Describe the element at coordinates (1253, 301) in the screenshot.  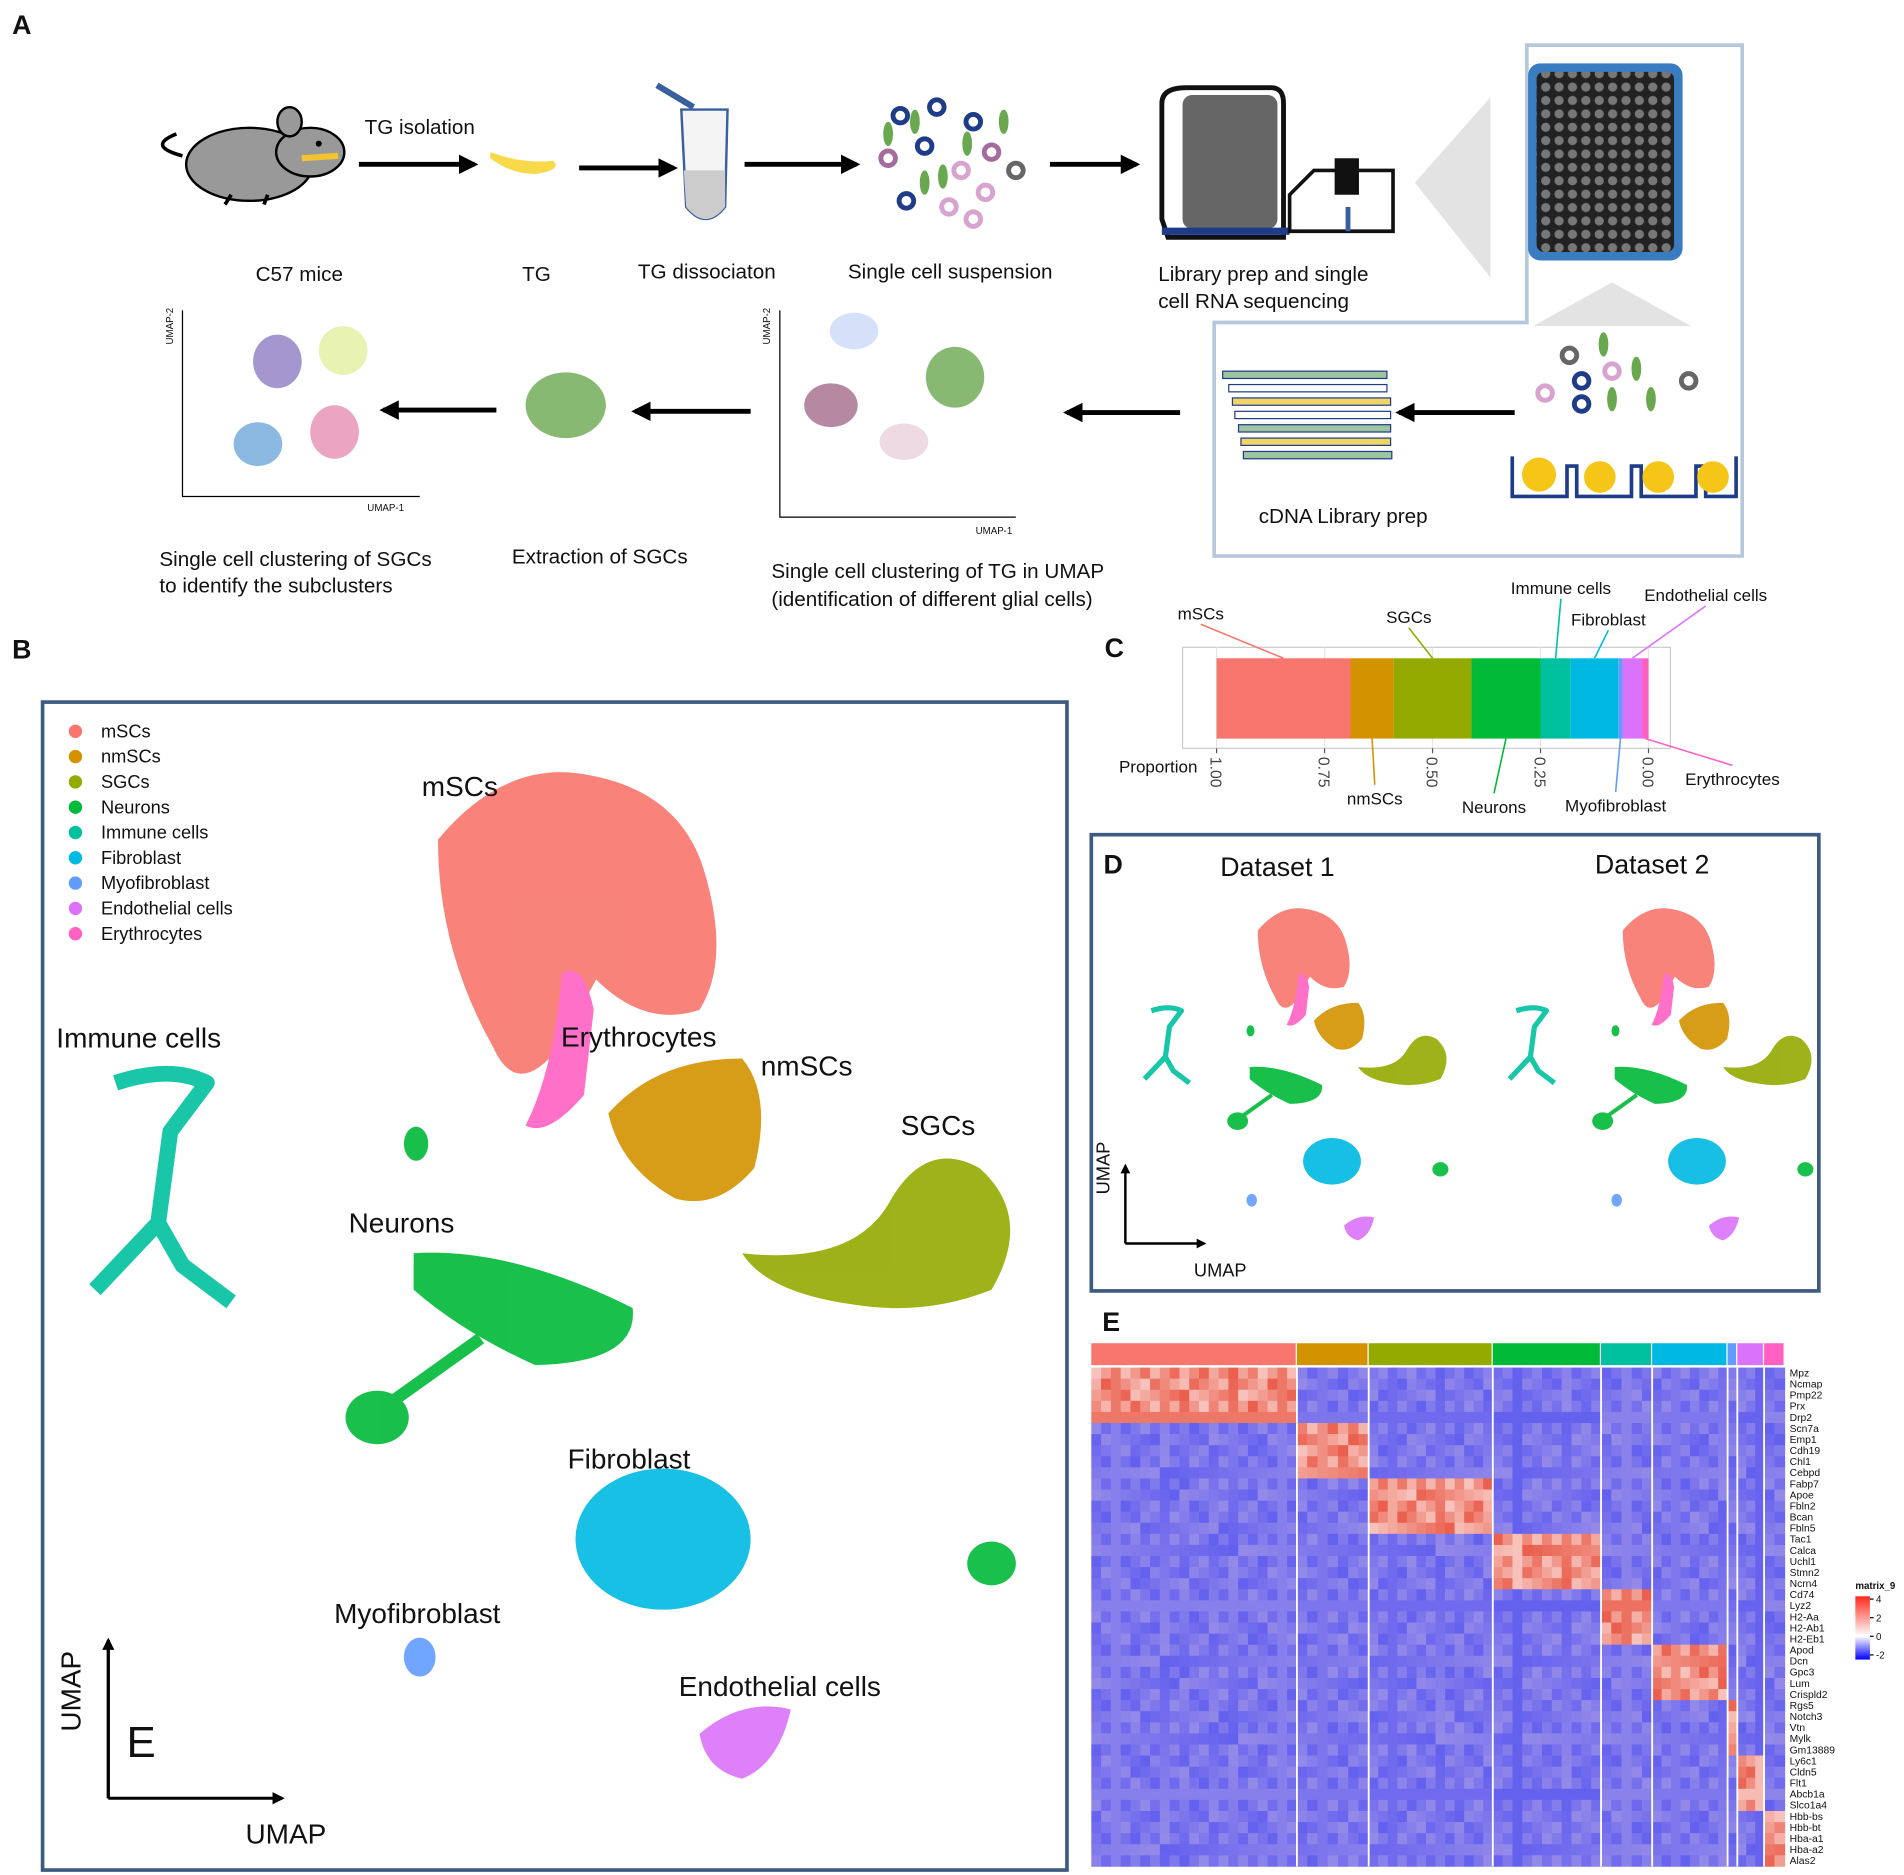
I see `step-label: cell RNA sequencing` at that location.